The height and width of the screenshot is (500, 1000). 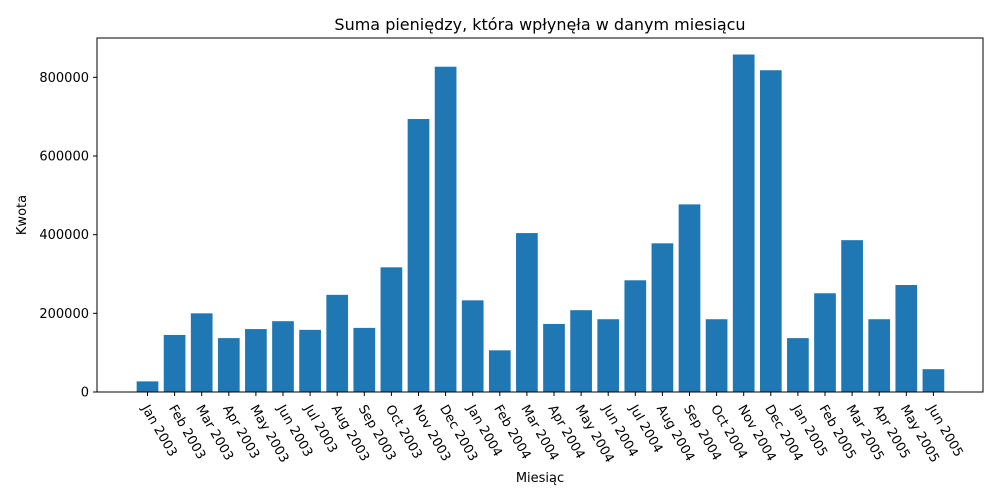 What do you see at coordinates (540, 478) in the screenshot?
I see `x-axis-label: Miesiąc` at bounding box center [540, 478].